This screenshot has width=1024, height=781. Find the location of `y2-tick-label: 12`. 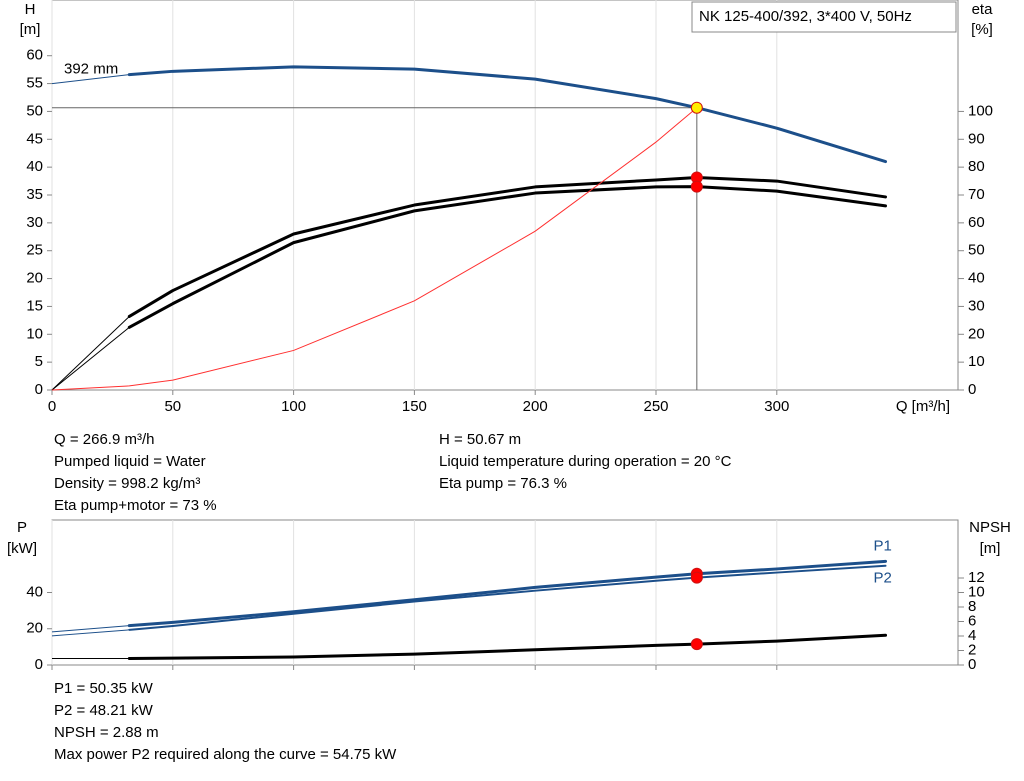

y2-tick-label: 12 is located at coordinates (976, 577).